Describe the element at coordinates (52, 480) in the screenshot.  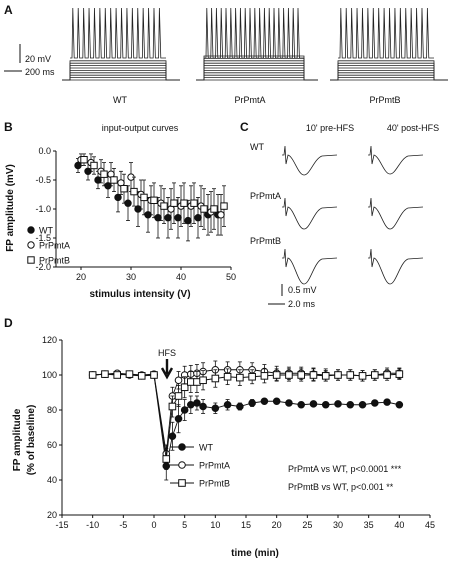
I see `panel-d-ytick-label: 40` at that location.